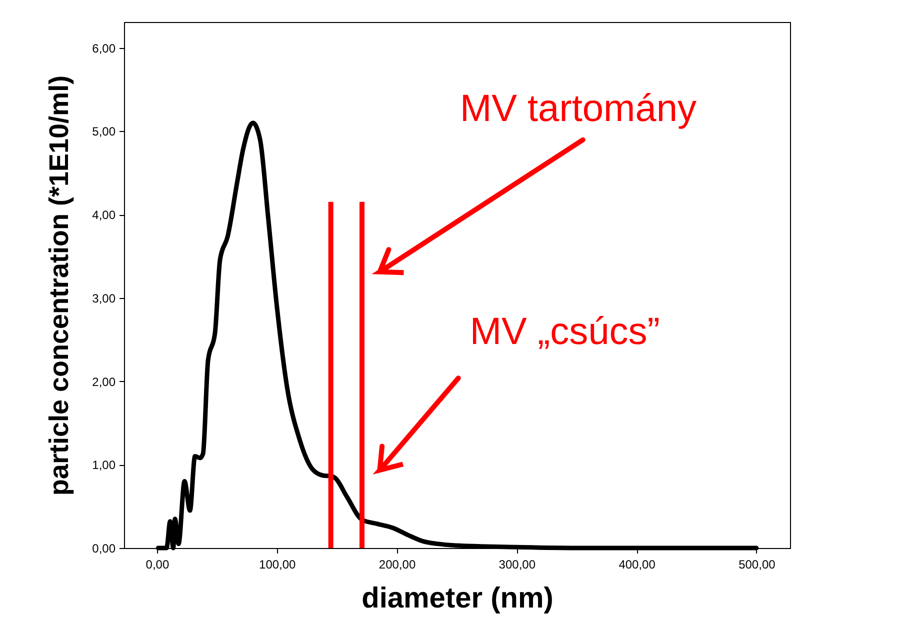 The height and width of the screenshot is (623, 897). What do you see at coordinates (757, 565) in the screenshot?
I see `x-tick-label: 500,00` at bounding box center [757, 565].